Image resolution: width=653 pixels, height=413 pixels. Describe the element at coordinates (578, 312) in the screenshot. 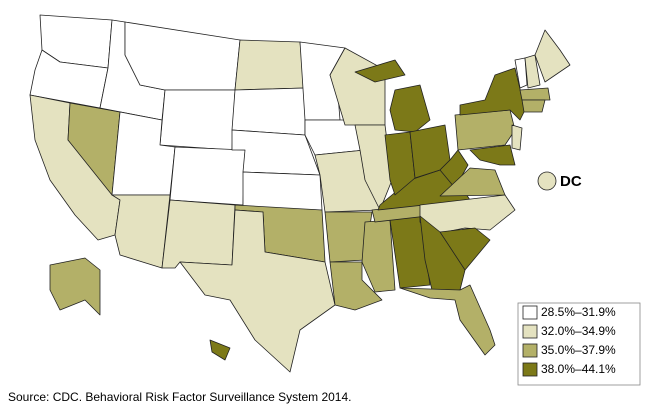

I see `legend-label: 28.5%–31.9%` at that location.